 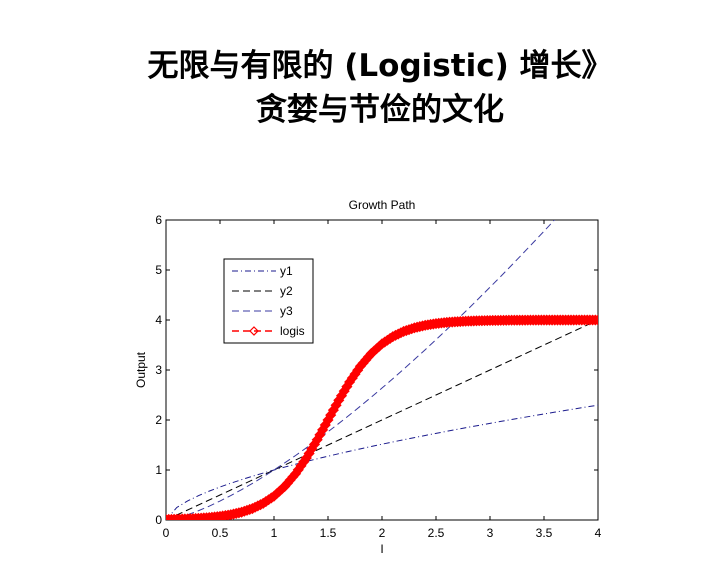 What do you see at coordinates (598, 533) in the screenshot?
I see `x-tick-label: 4` at bounding box center [598, 533].